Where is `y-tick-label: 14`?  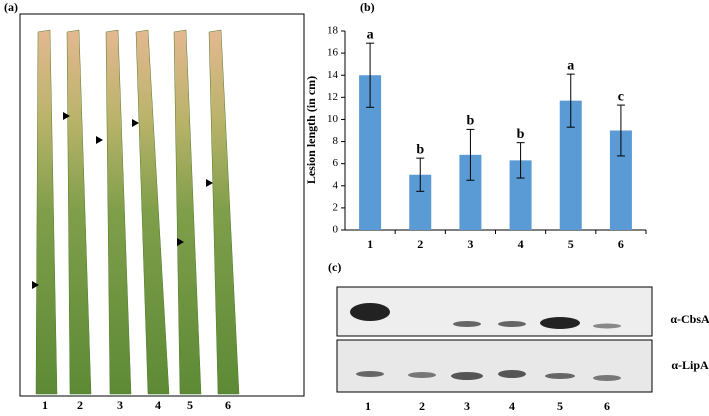
y-tick-label: 14 is located at coordinates (333, 75).